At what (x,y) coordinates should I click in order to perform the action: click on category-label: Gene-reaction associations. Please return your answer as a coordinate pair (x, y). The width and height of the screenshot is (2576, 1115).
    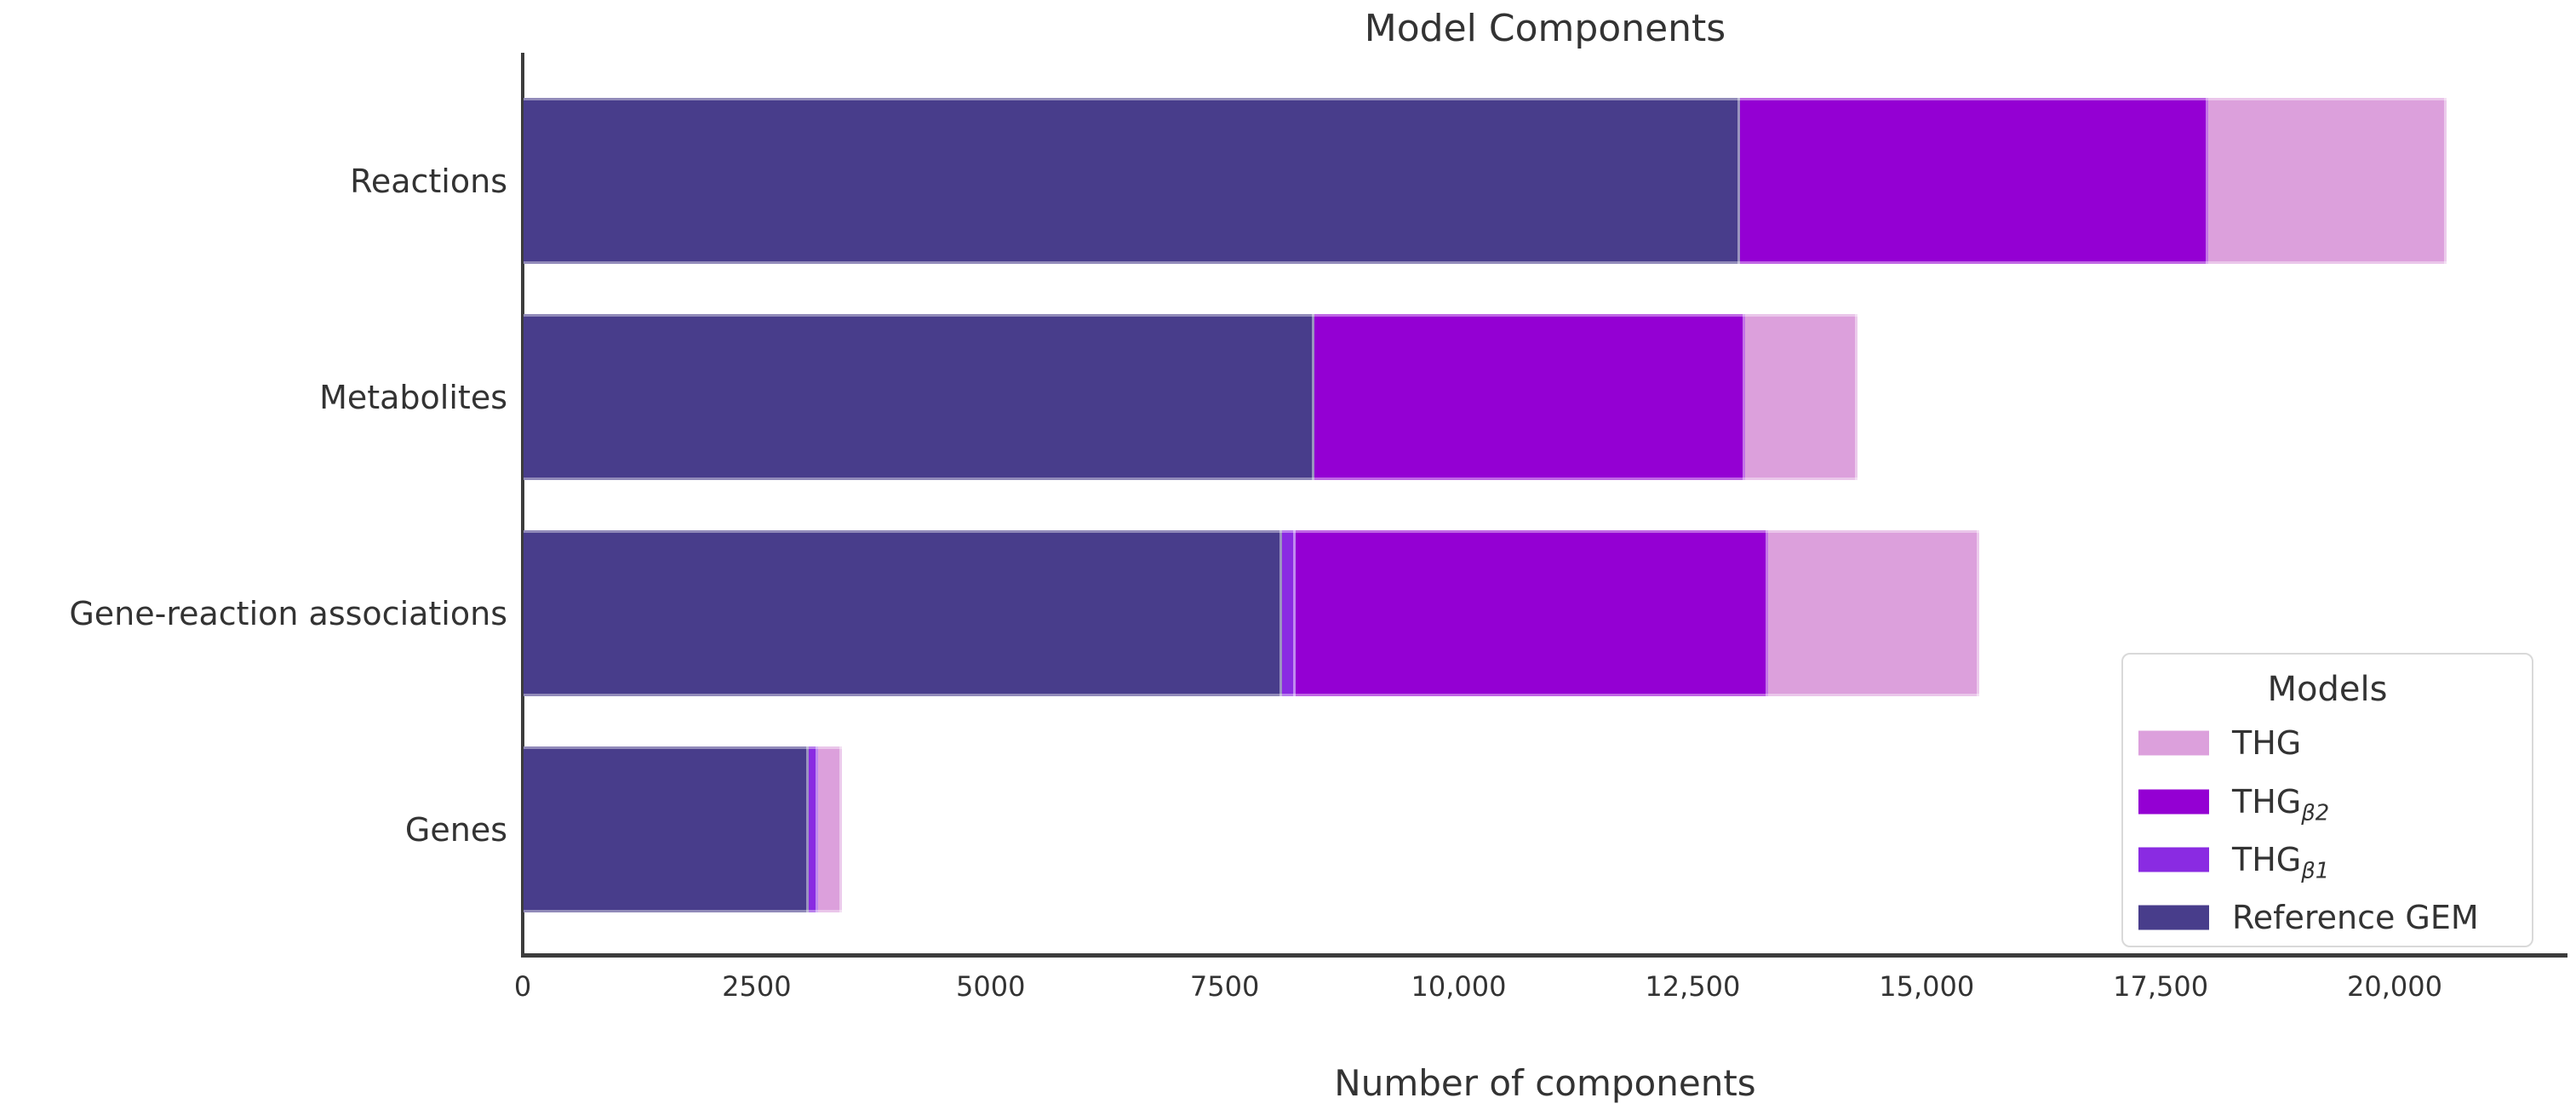
    Looking at the image, I should click on (288, 613).